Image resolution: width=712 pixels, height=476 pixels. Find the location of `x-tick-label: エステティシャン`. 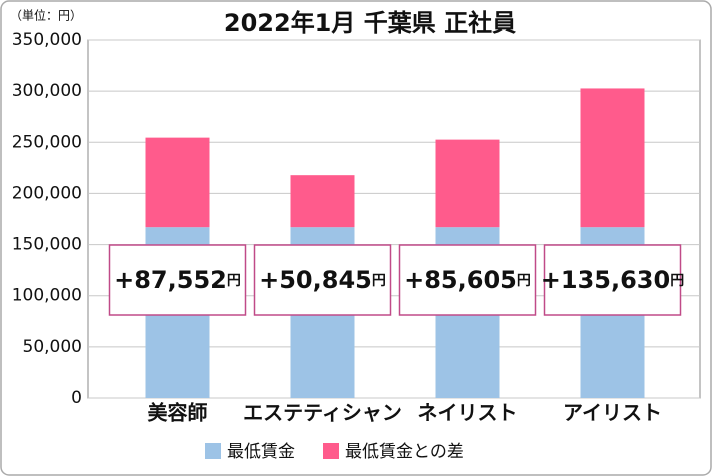

x-tick-label: エステティシャン is located at coordinates (322, 413).